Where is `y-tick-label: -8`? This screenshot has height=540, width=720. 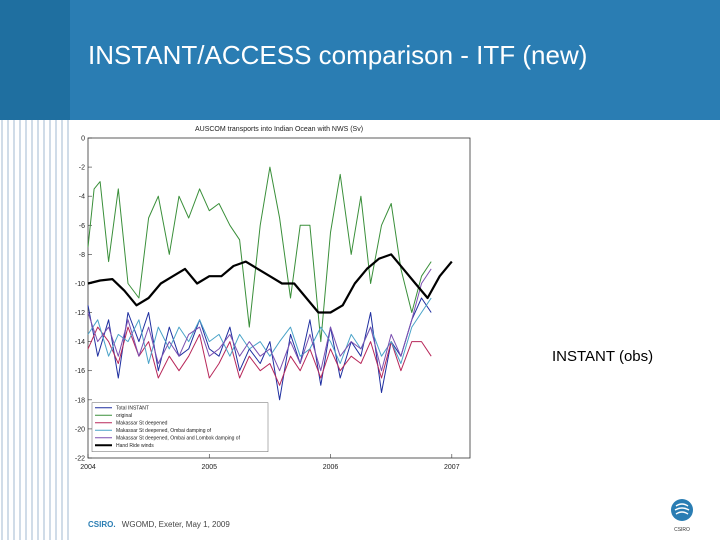
y-tick-label: -8 is located at coordinates (82, 255).